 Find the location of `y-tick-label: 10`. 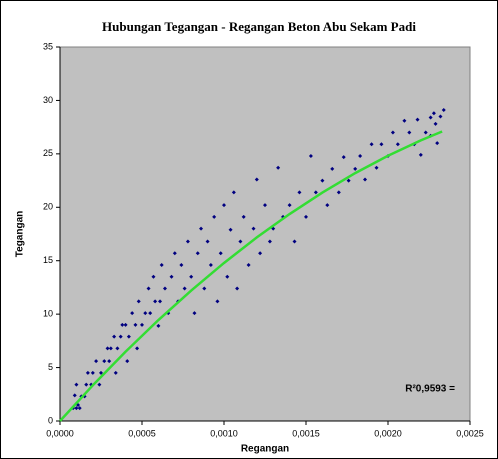

y-tick-label: 10 is located at coordinates (48, 314).